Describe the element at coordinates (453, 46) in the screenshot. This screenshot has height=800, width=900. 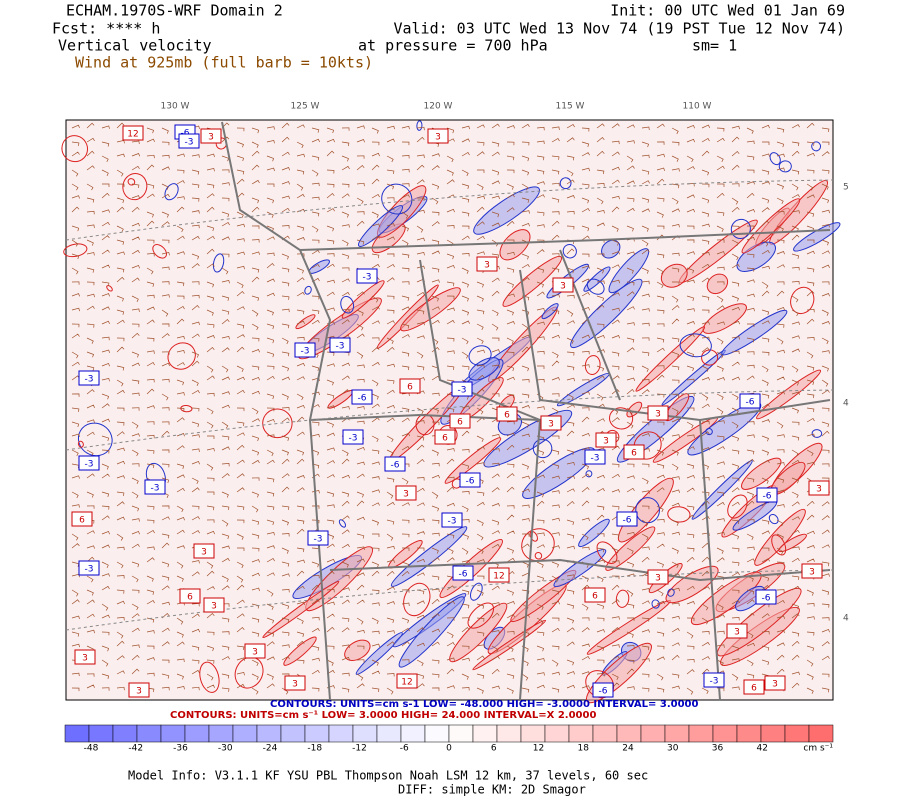
I see `pressure-level: at pressure = 700 hPa` at that location.